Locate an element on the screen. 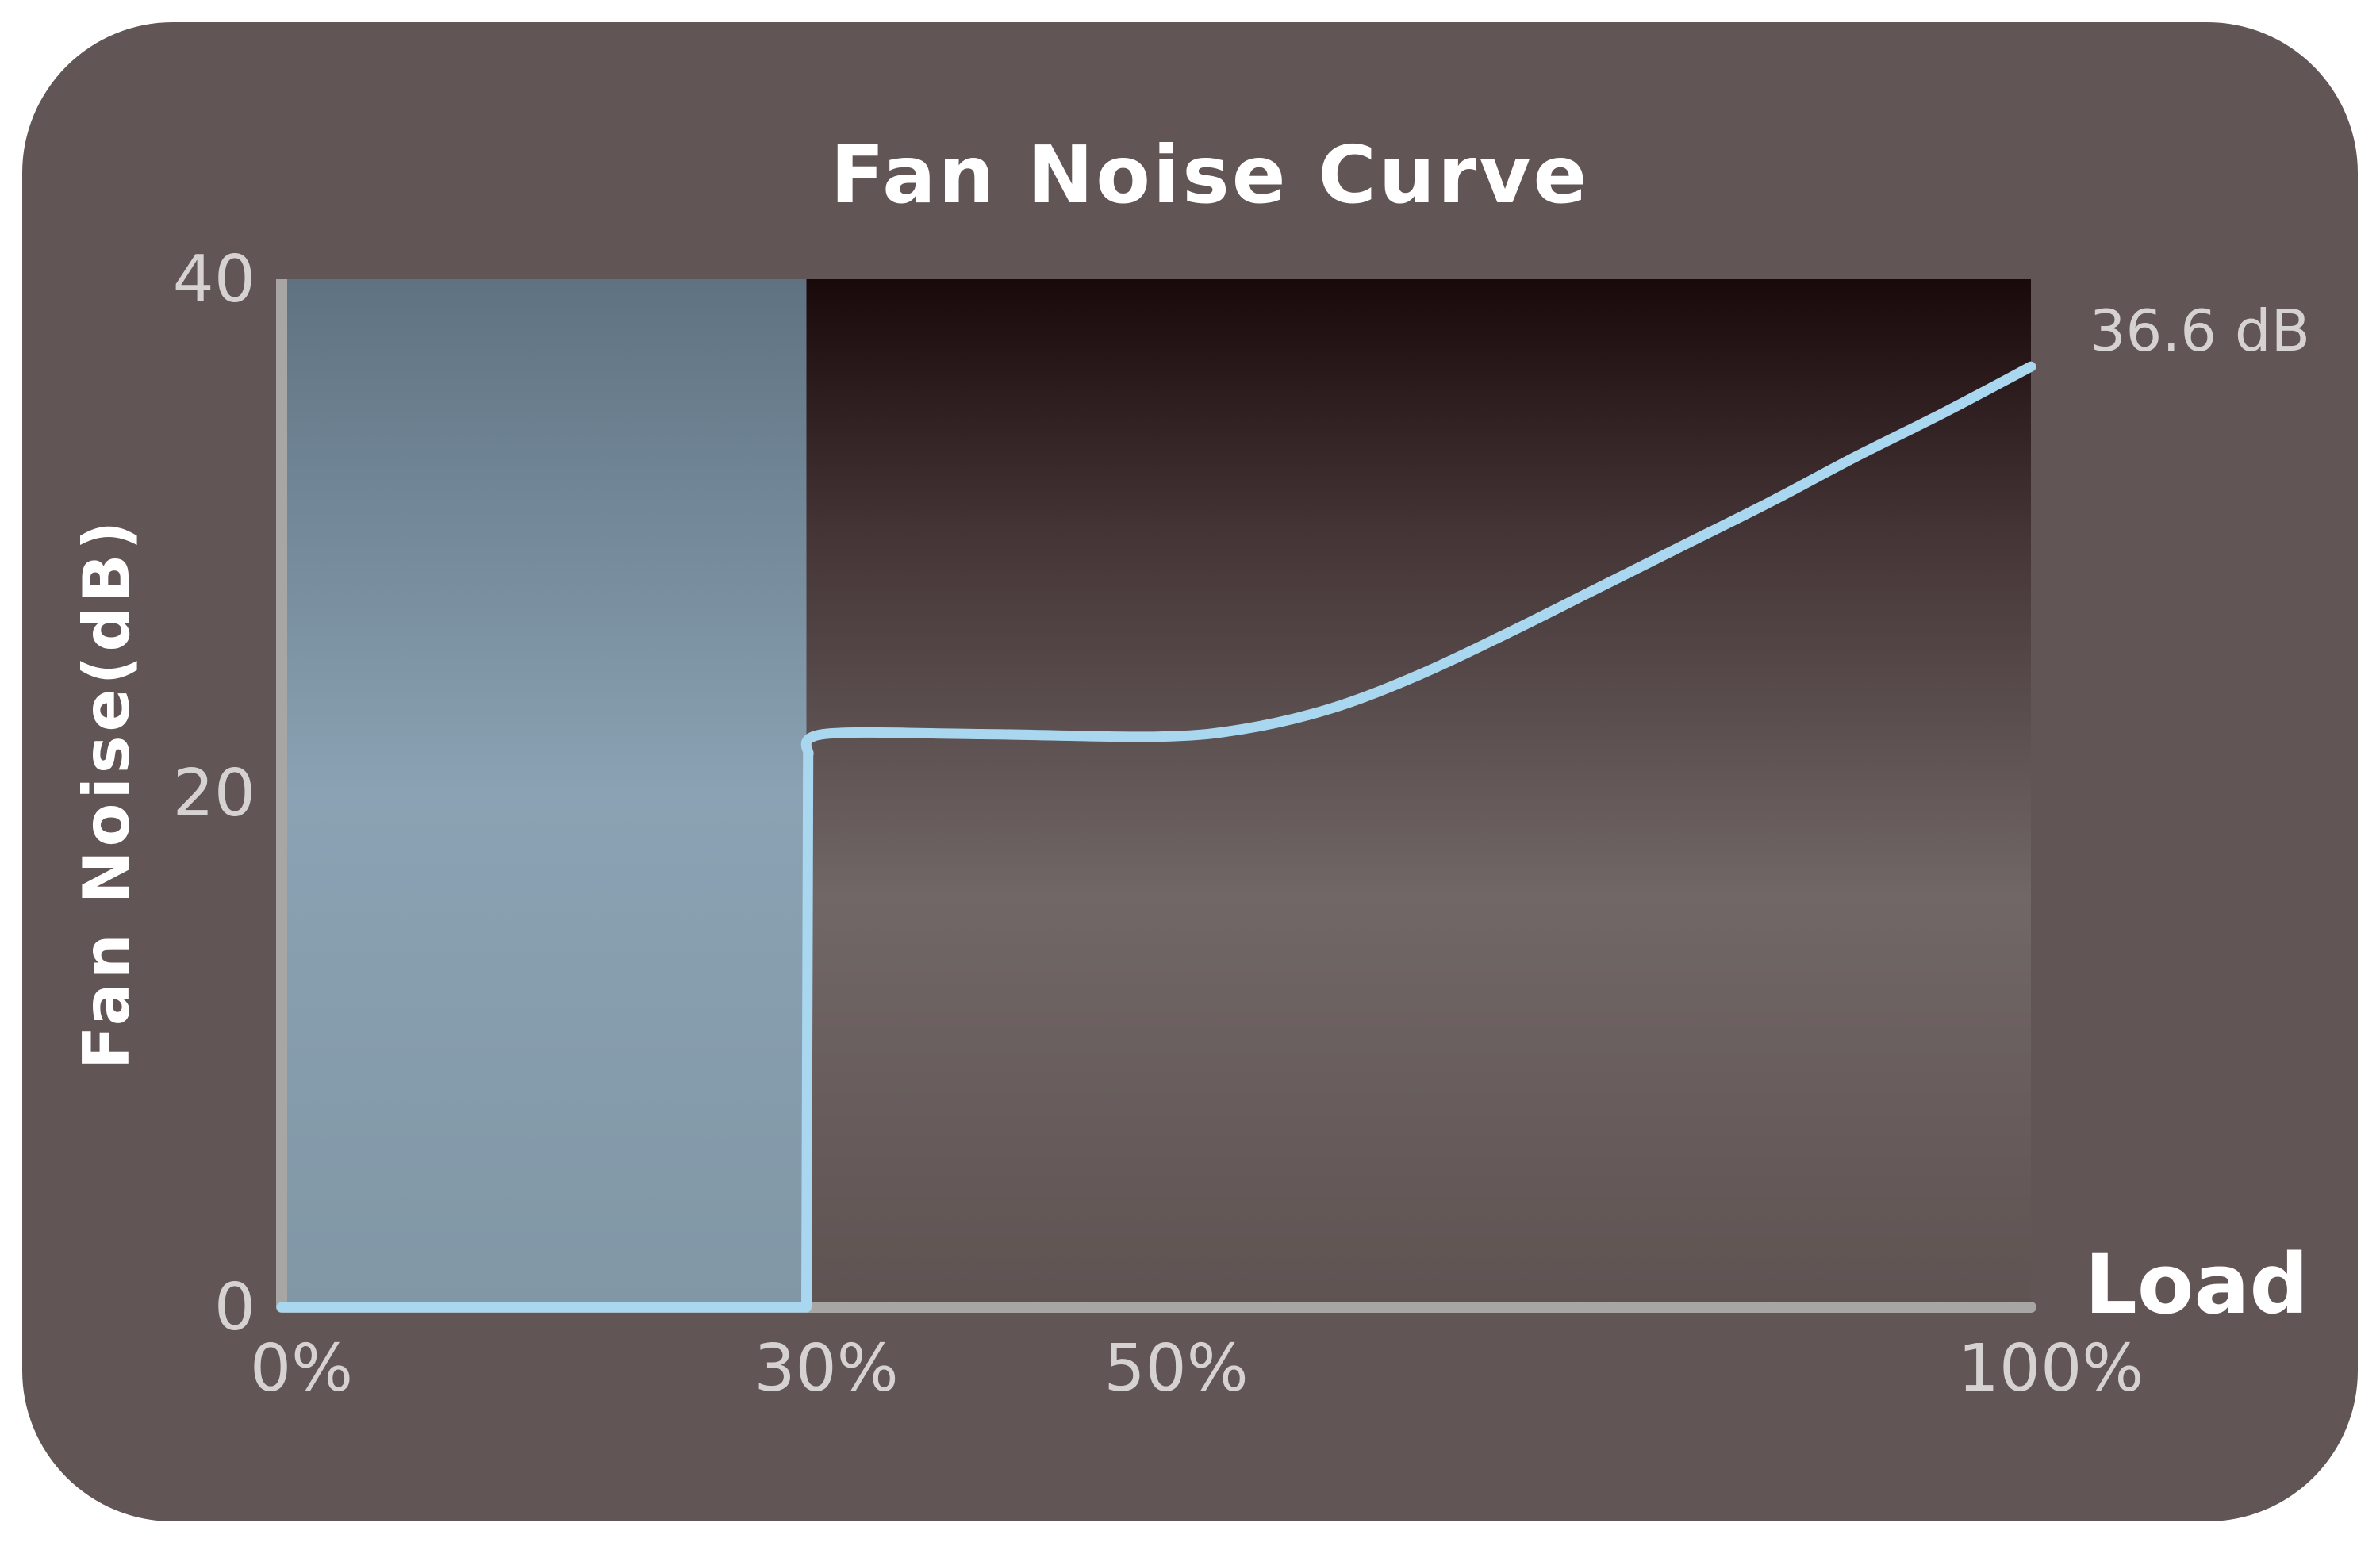 This screenshot has height=1546, width=2380. y-tick-labels: 0 20 40 is located at coordinates (214, 793).